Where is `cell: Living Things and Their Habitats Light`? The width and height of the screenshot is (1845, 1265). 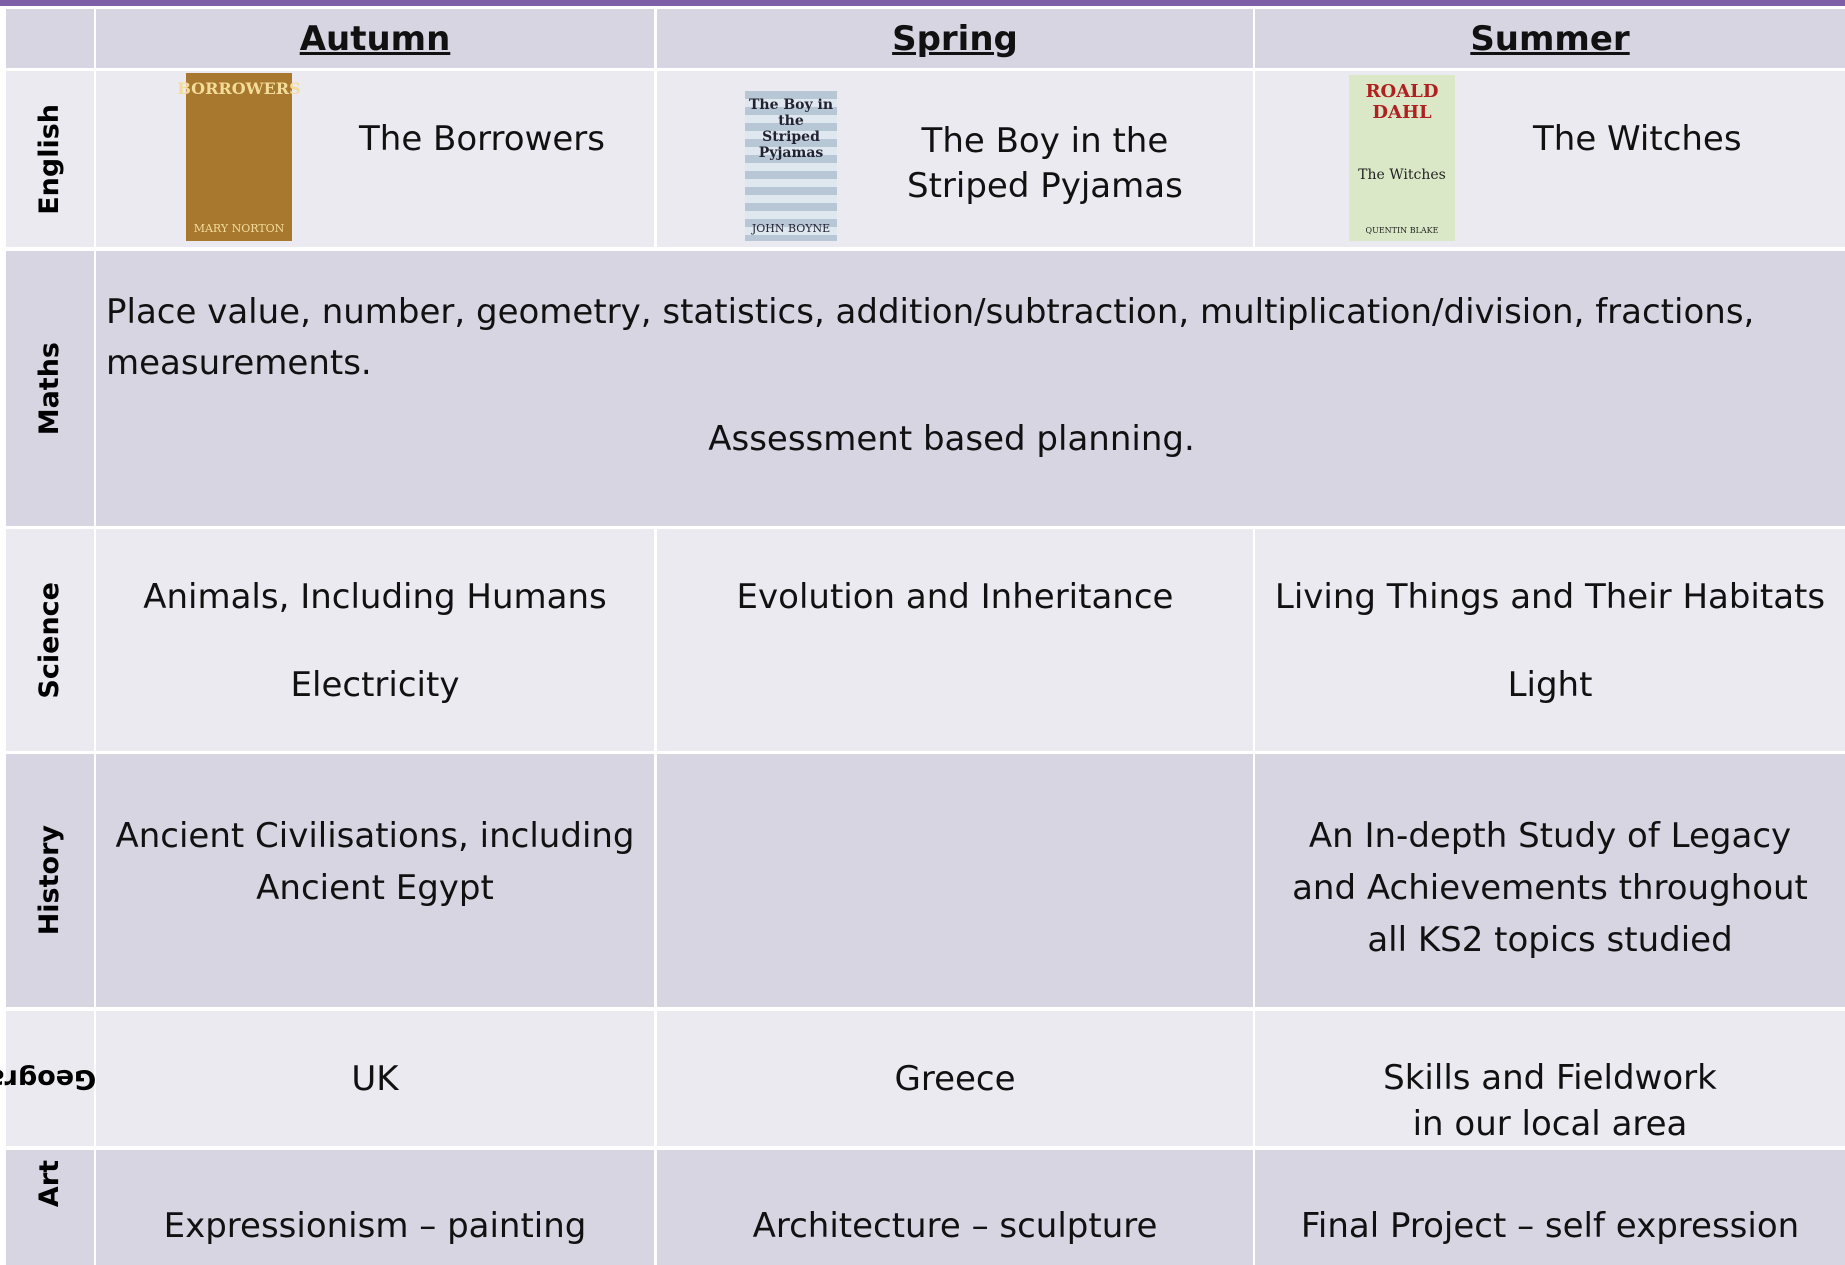
cell: Living Things and Their Habitats Light is located at coordinates (1550, 640).